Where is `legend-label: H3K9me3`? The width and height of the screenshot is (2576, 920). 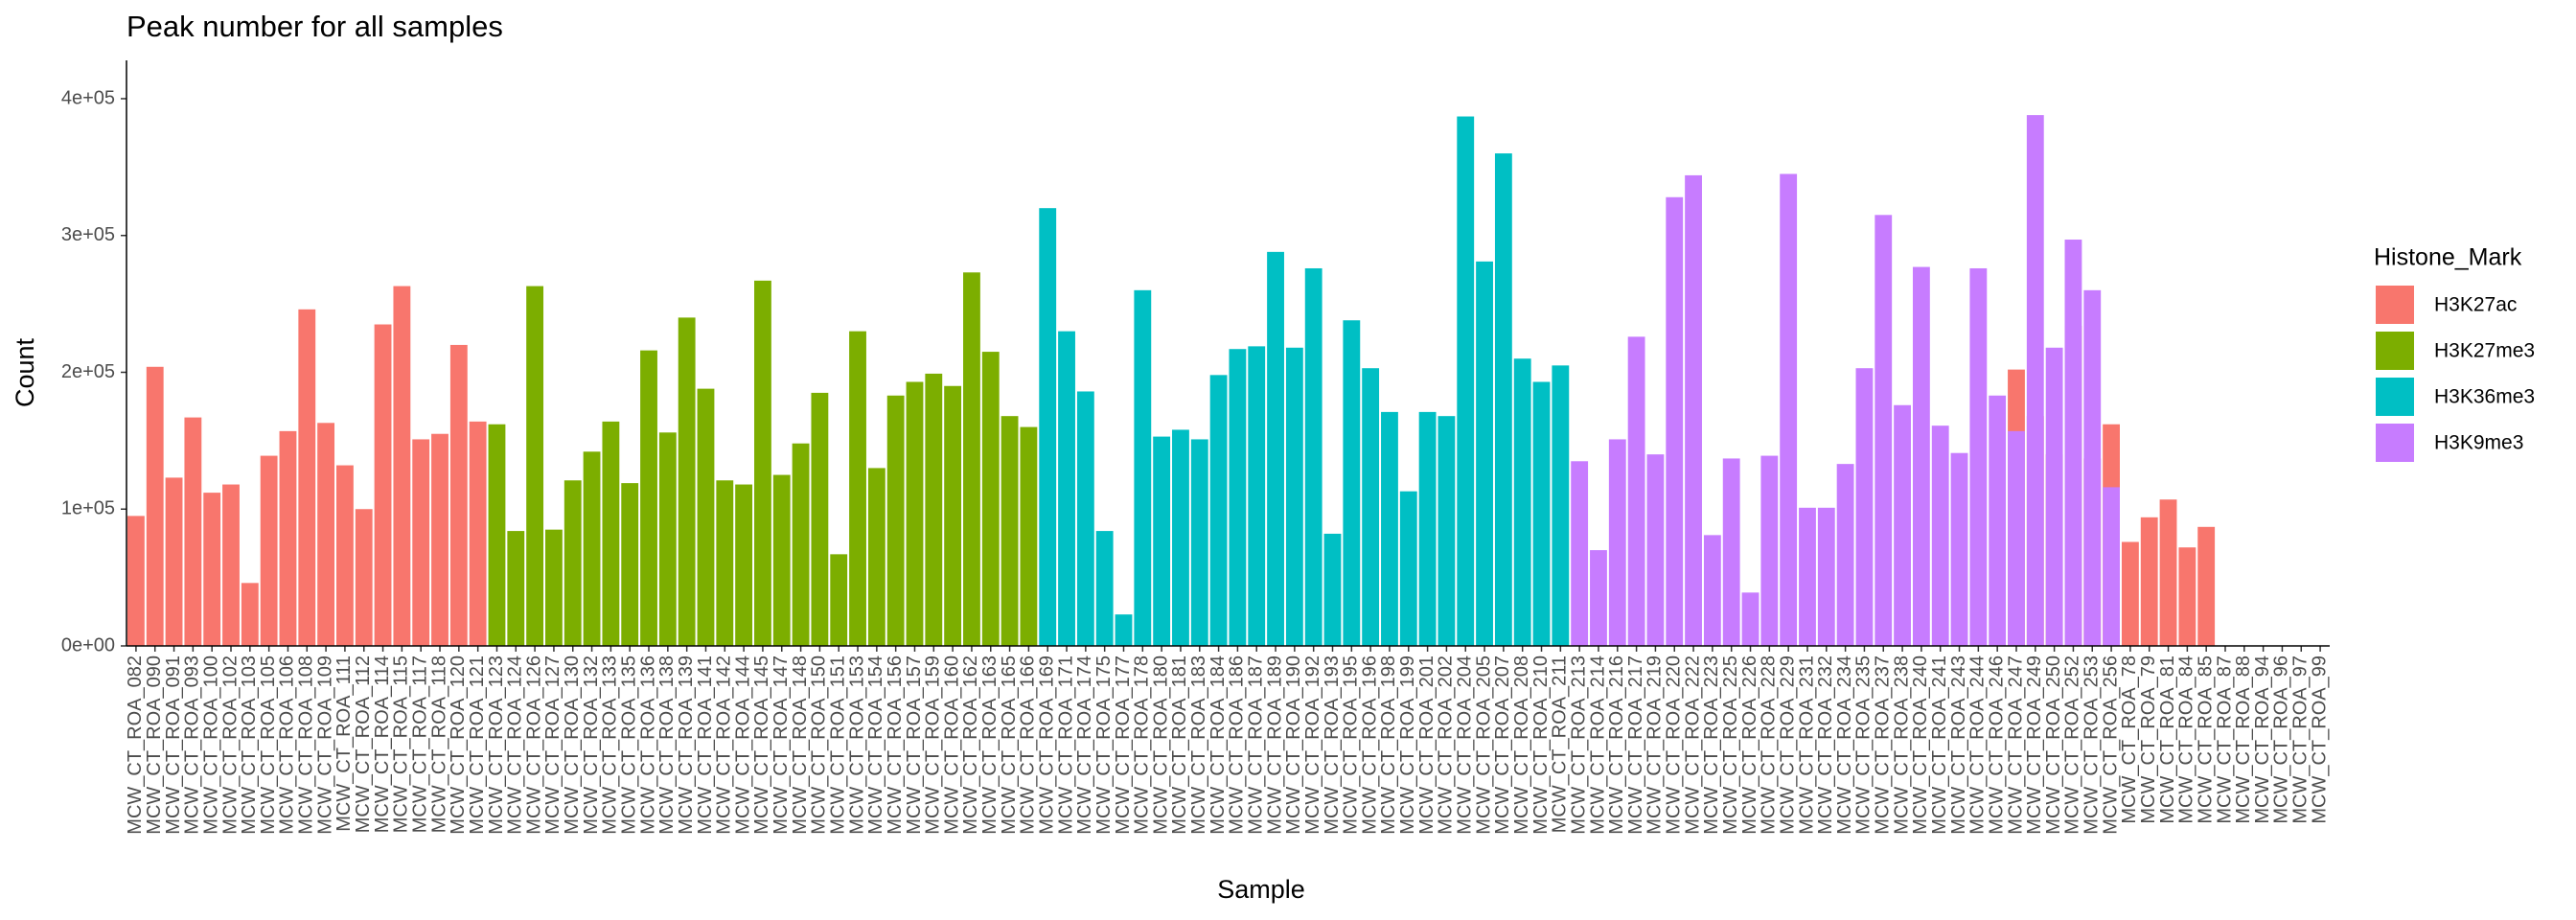
legend-label: H3K9me3 is located at coordinates (2478, 443).